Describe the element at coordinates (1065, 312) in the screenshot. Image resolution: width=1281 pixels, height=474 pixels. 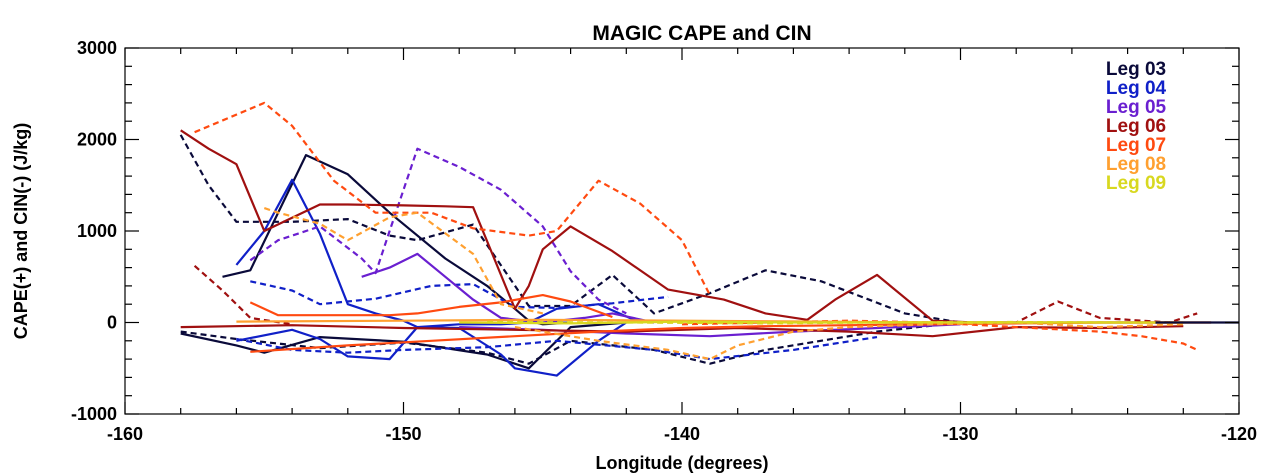
I see `series-line-leg-06-dashed` at that location.